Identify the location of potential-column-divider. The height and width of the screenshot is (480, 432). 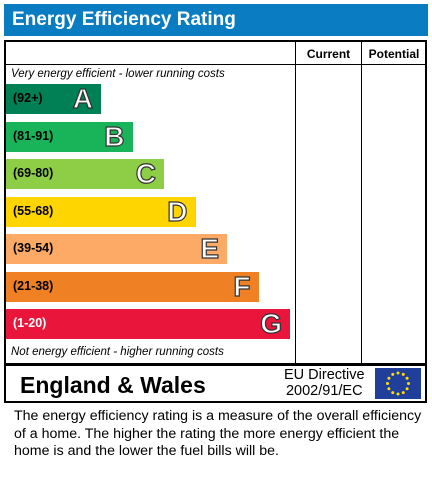
(361, 202).